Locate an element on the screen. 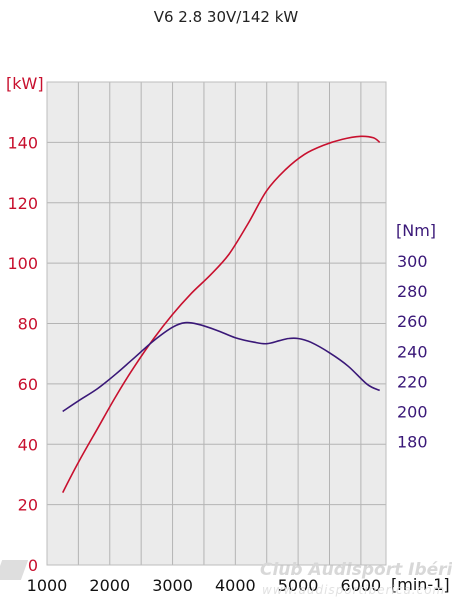 The width and height of the screenshot is (452, 600). y-tick-label-right: 260 is located at coordinates (412, 321).